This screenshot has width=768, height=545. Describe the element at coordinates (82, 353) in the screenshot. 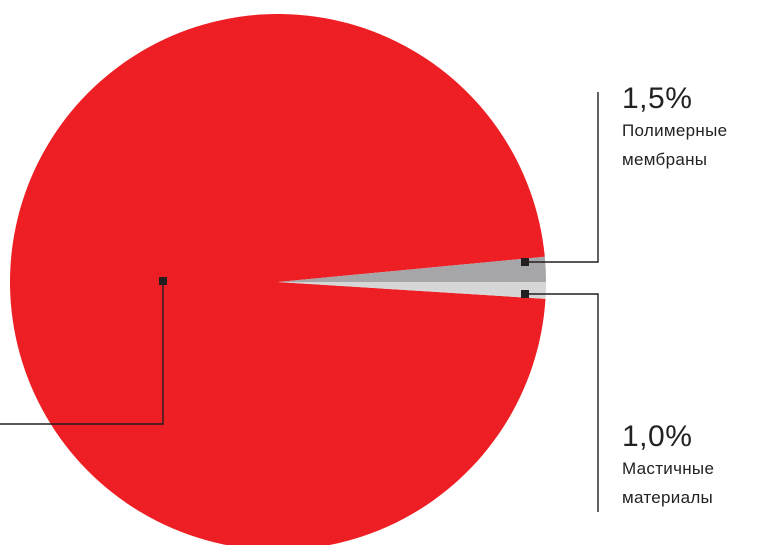

I see `main-leader-line` at that location.